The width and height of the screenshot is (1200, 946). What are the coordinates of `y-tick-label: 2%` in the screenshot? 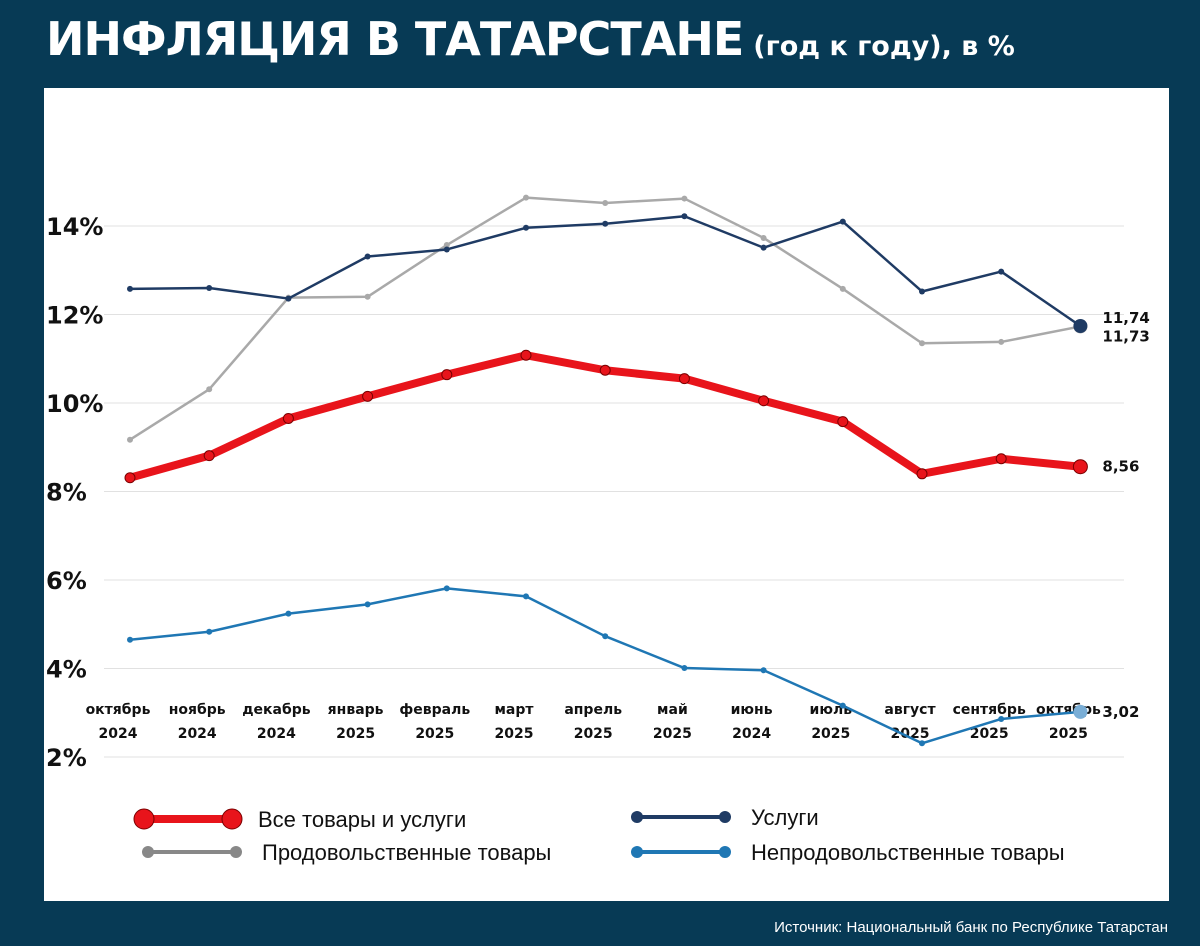 It's located at (66, 758).